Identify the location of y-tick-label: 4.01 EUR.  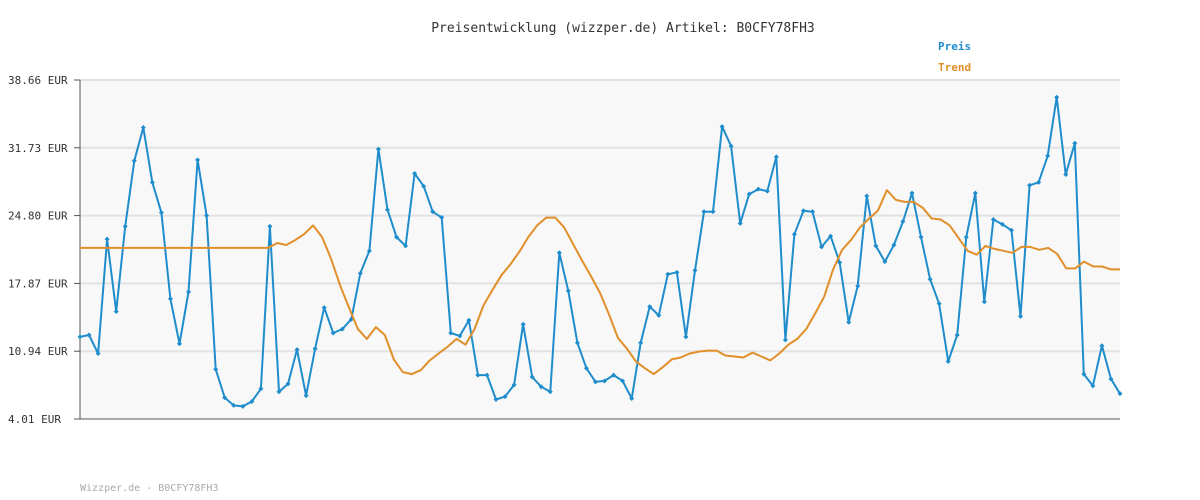
(34, 419).